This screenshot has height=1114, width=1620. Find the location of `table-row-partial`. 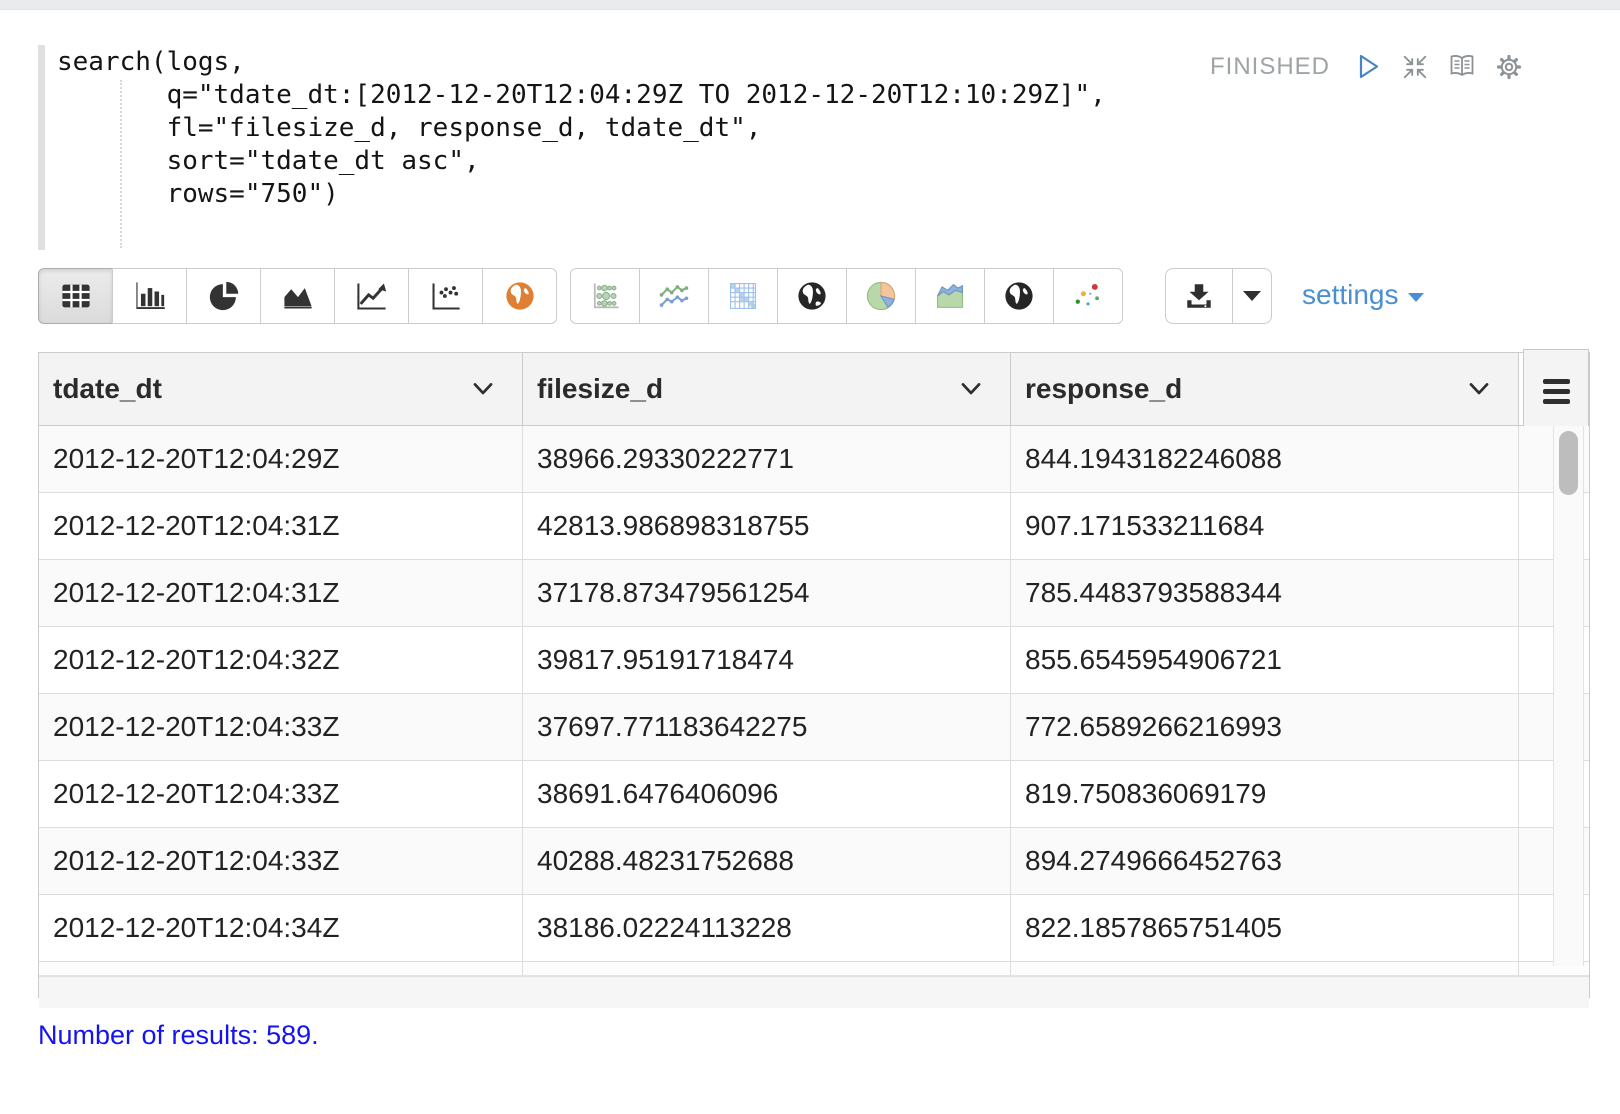

table-row-partial is located at coordinates (814, 969).